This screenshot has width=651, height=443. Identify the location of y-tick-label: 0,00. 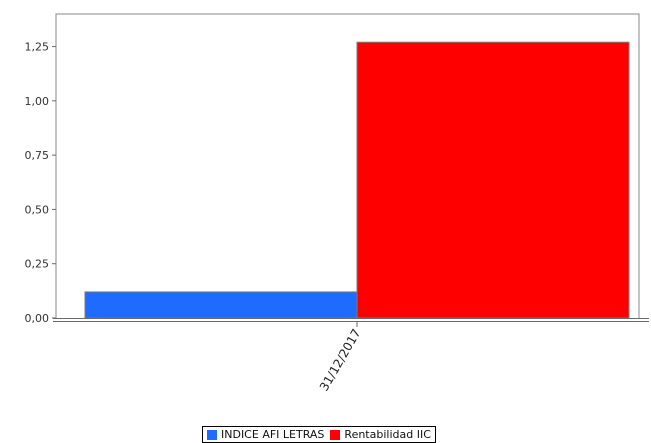
(37, 318).